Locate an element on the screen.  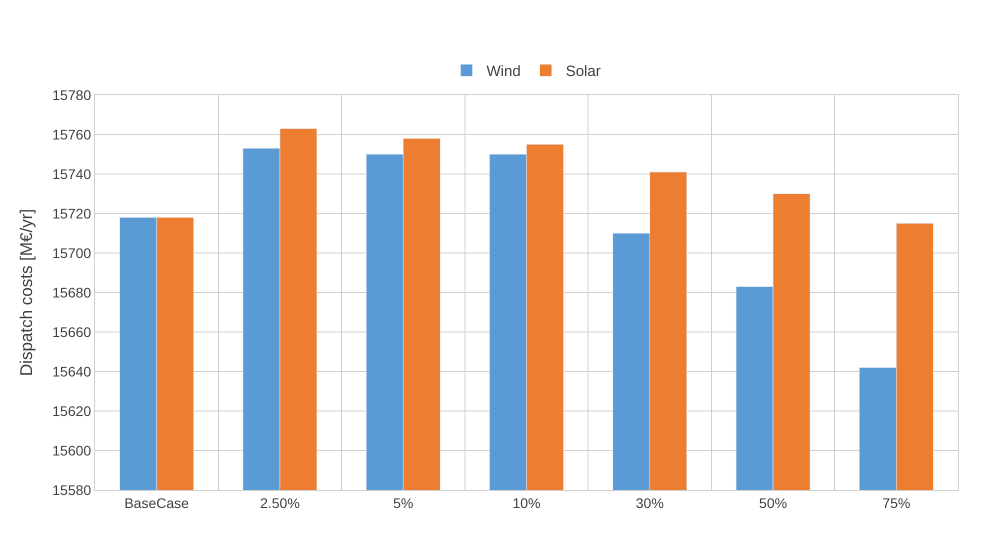
y-tick-label: 15620 is located at coordinates (72, 410).